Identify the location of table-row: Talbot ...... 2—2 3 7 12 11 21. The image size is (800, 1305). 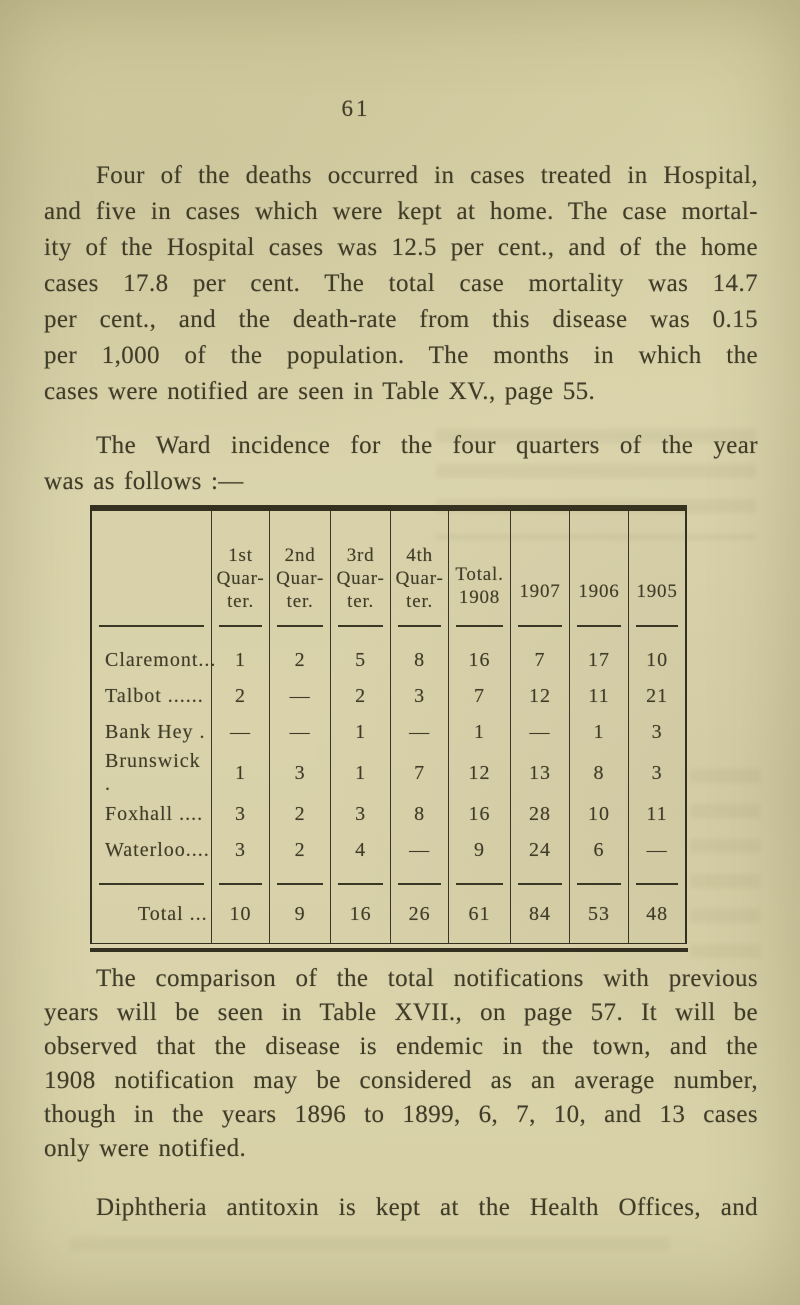
(388, 696).